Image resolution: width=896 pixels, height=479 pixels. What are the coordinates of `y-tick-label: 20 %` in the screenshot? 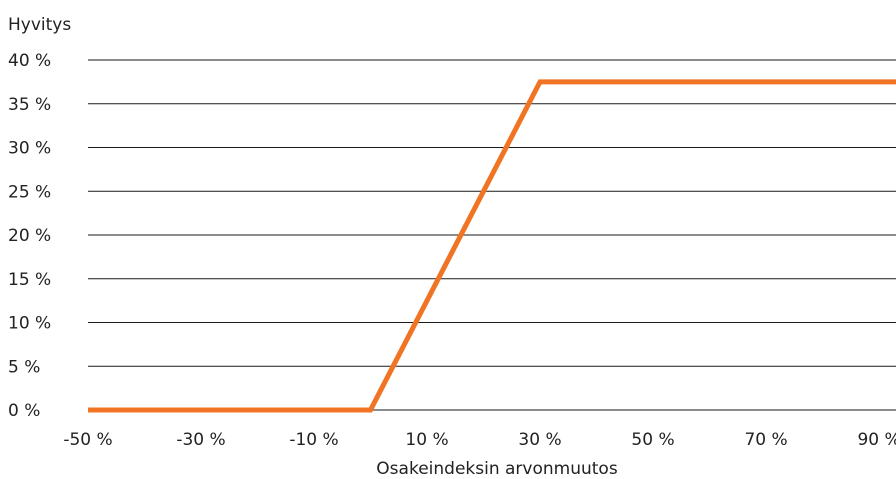 It's located at (29, 236).